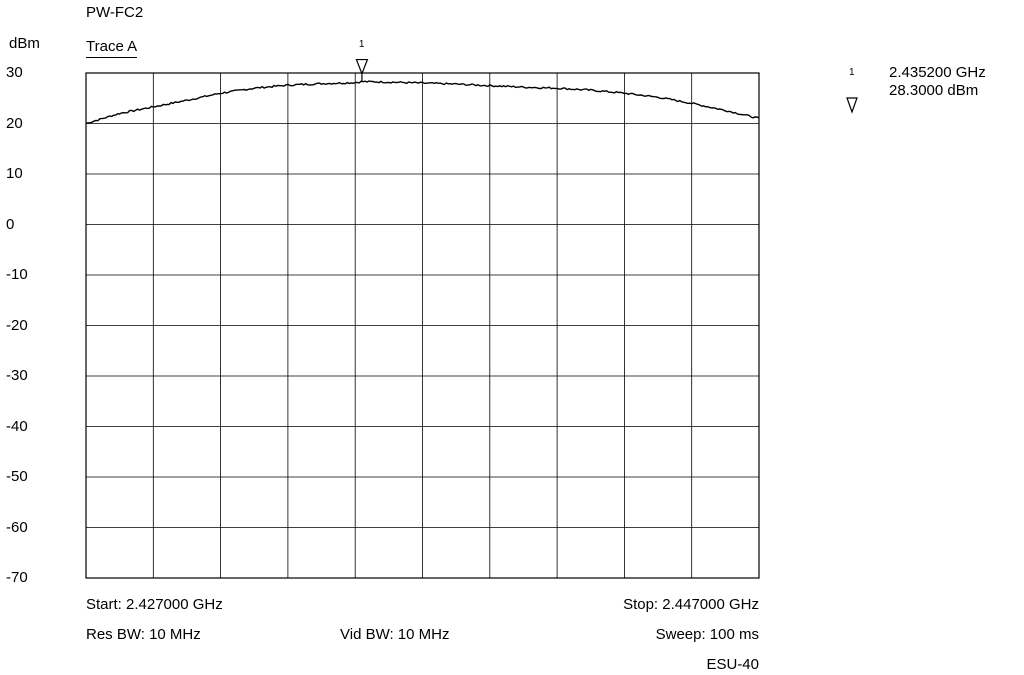 The image size is (1024, 675). What do you see at coordinates (154, 604) in the screenshot?
I see `start-frequency: Start: 2.427000 GHz` at bounding box center [154, 604].